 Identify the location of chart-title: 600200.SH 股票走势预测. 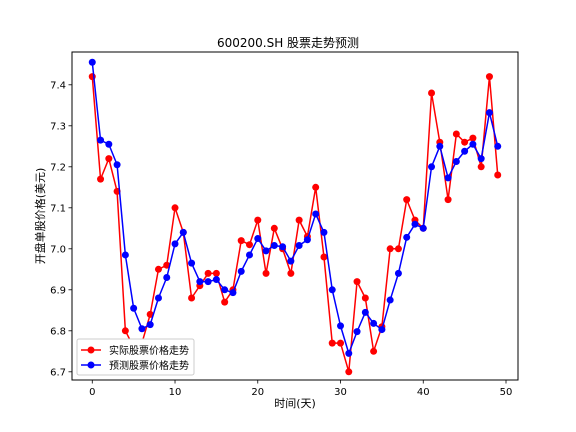
(288, 43).